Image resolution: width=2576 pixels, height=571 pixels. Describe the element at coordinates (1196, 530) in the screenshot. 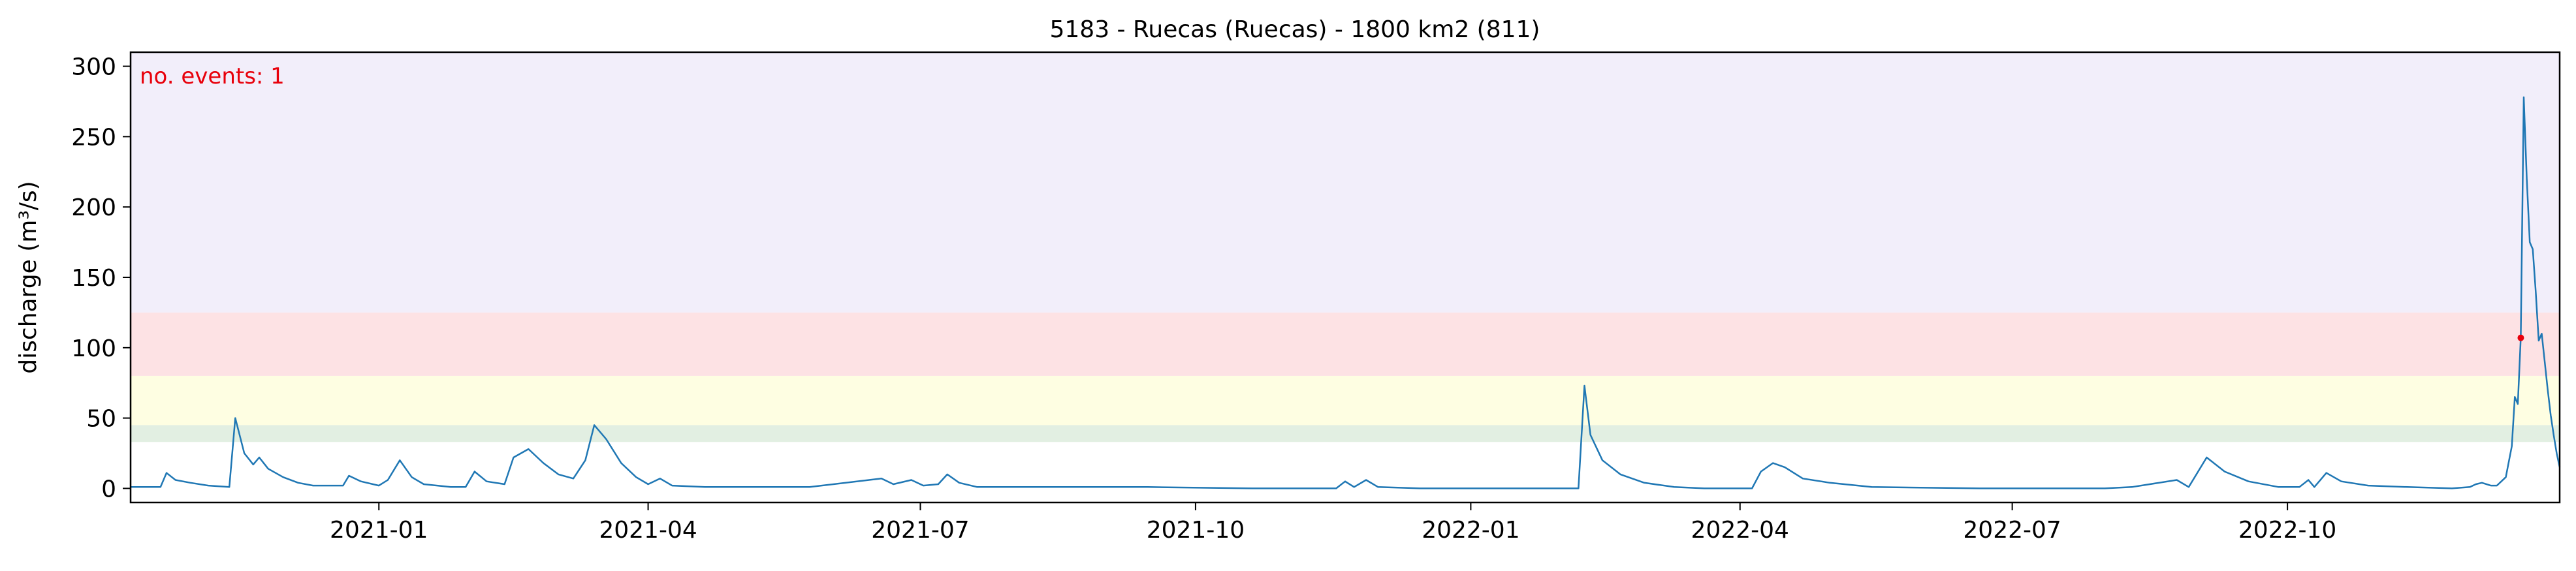

I see `x-tick-label: 2021-10` at that location.